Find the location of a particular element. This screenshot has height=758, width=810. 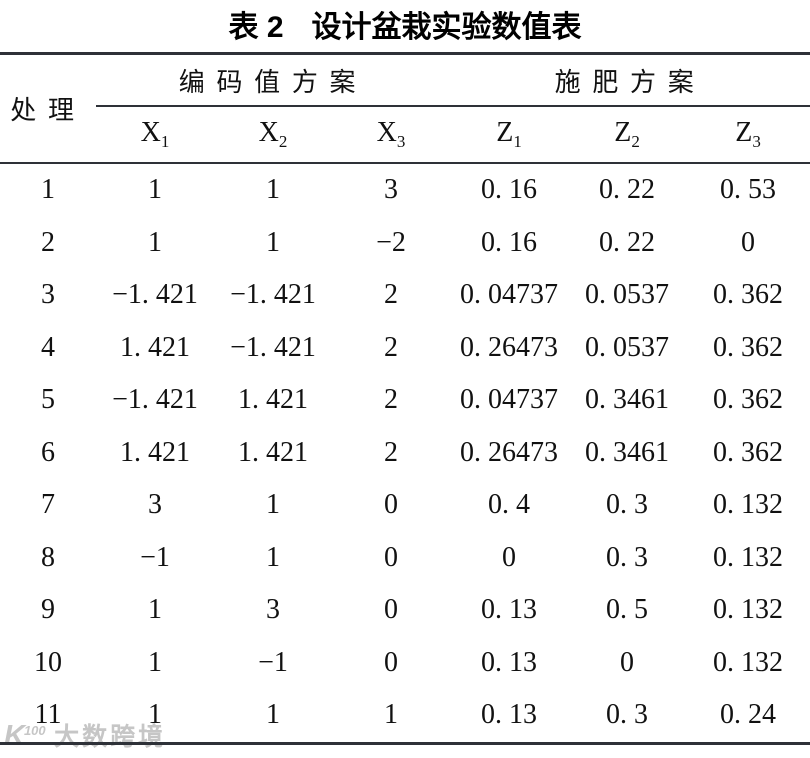

header-fertilizer-scheme: 施肥方案 is located at coordinates (630, 80).